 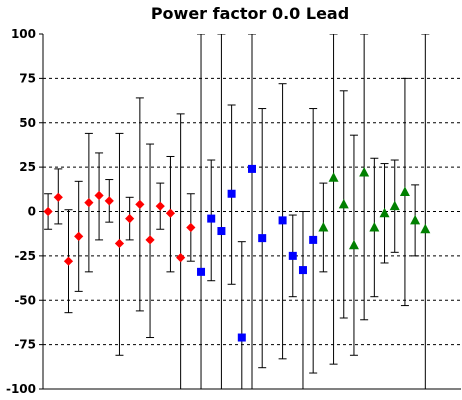 I want to click on chart-title: Power factor 0.0 Lead, so click(x=250, y=13).